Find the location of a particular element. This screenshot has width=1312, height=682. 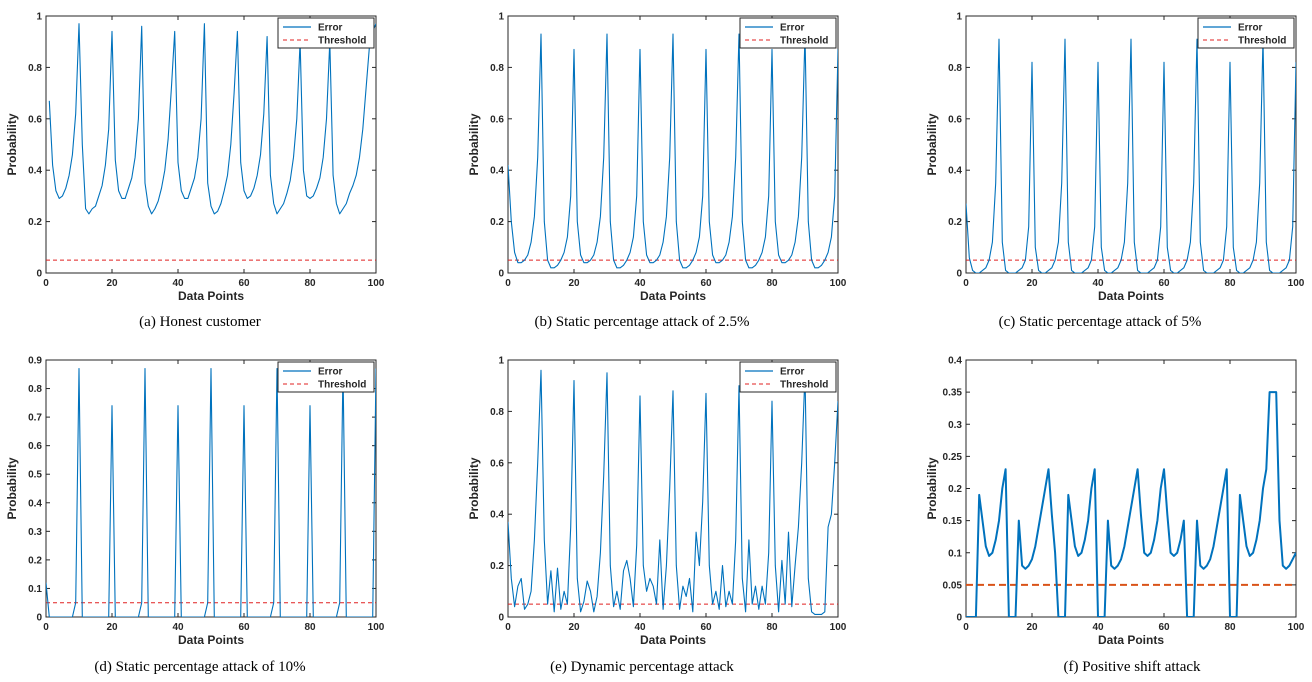

y-tick-label: 0.7 is located at coordinates (35, 418).